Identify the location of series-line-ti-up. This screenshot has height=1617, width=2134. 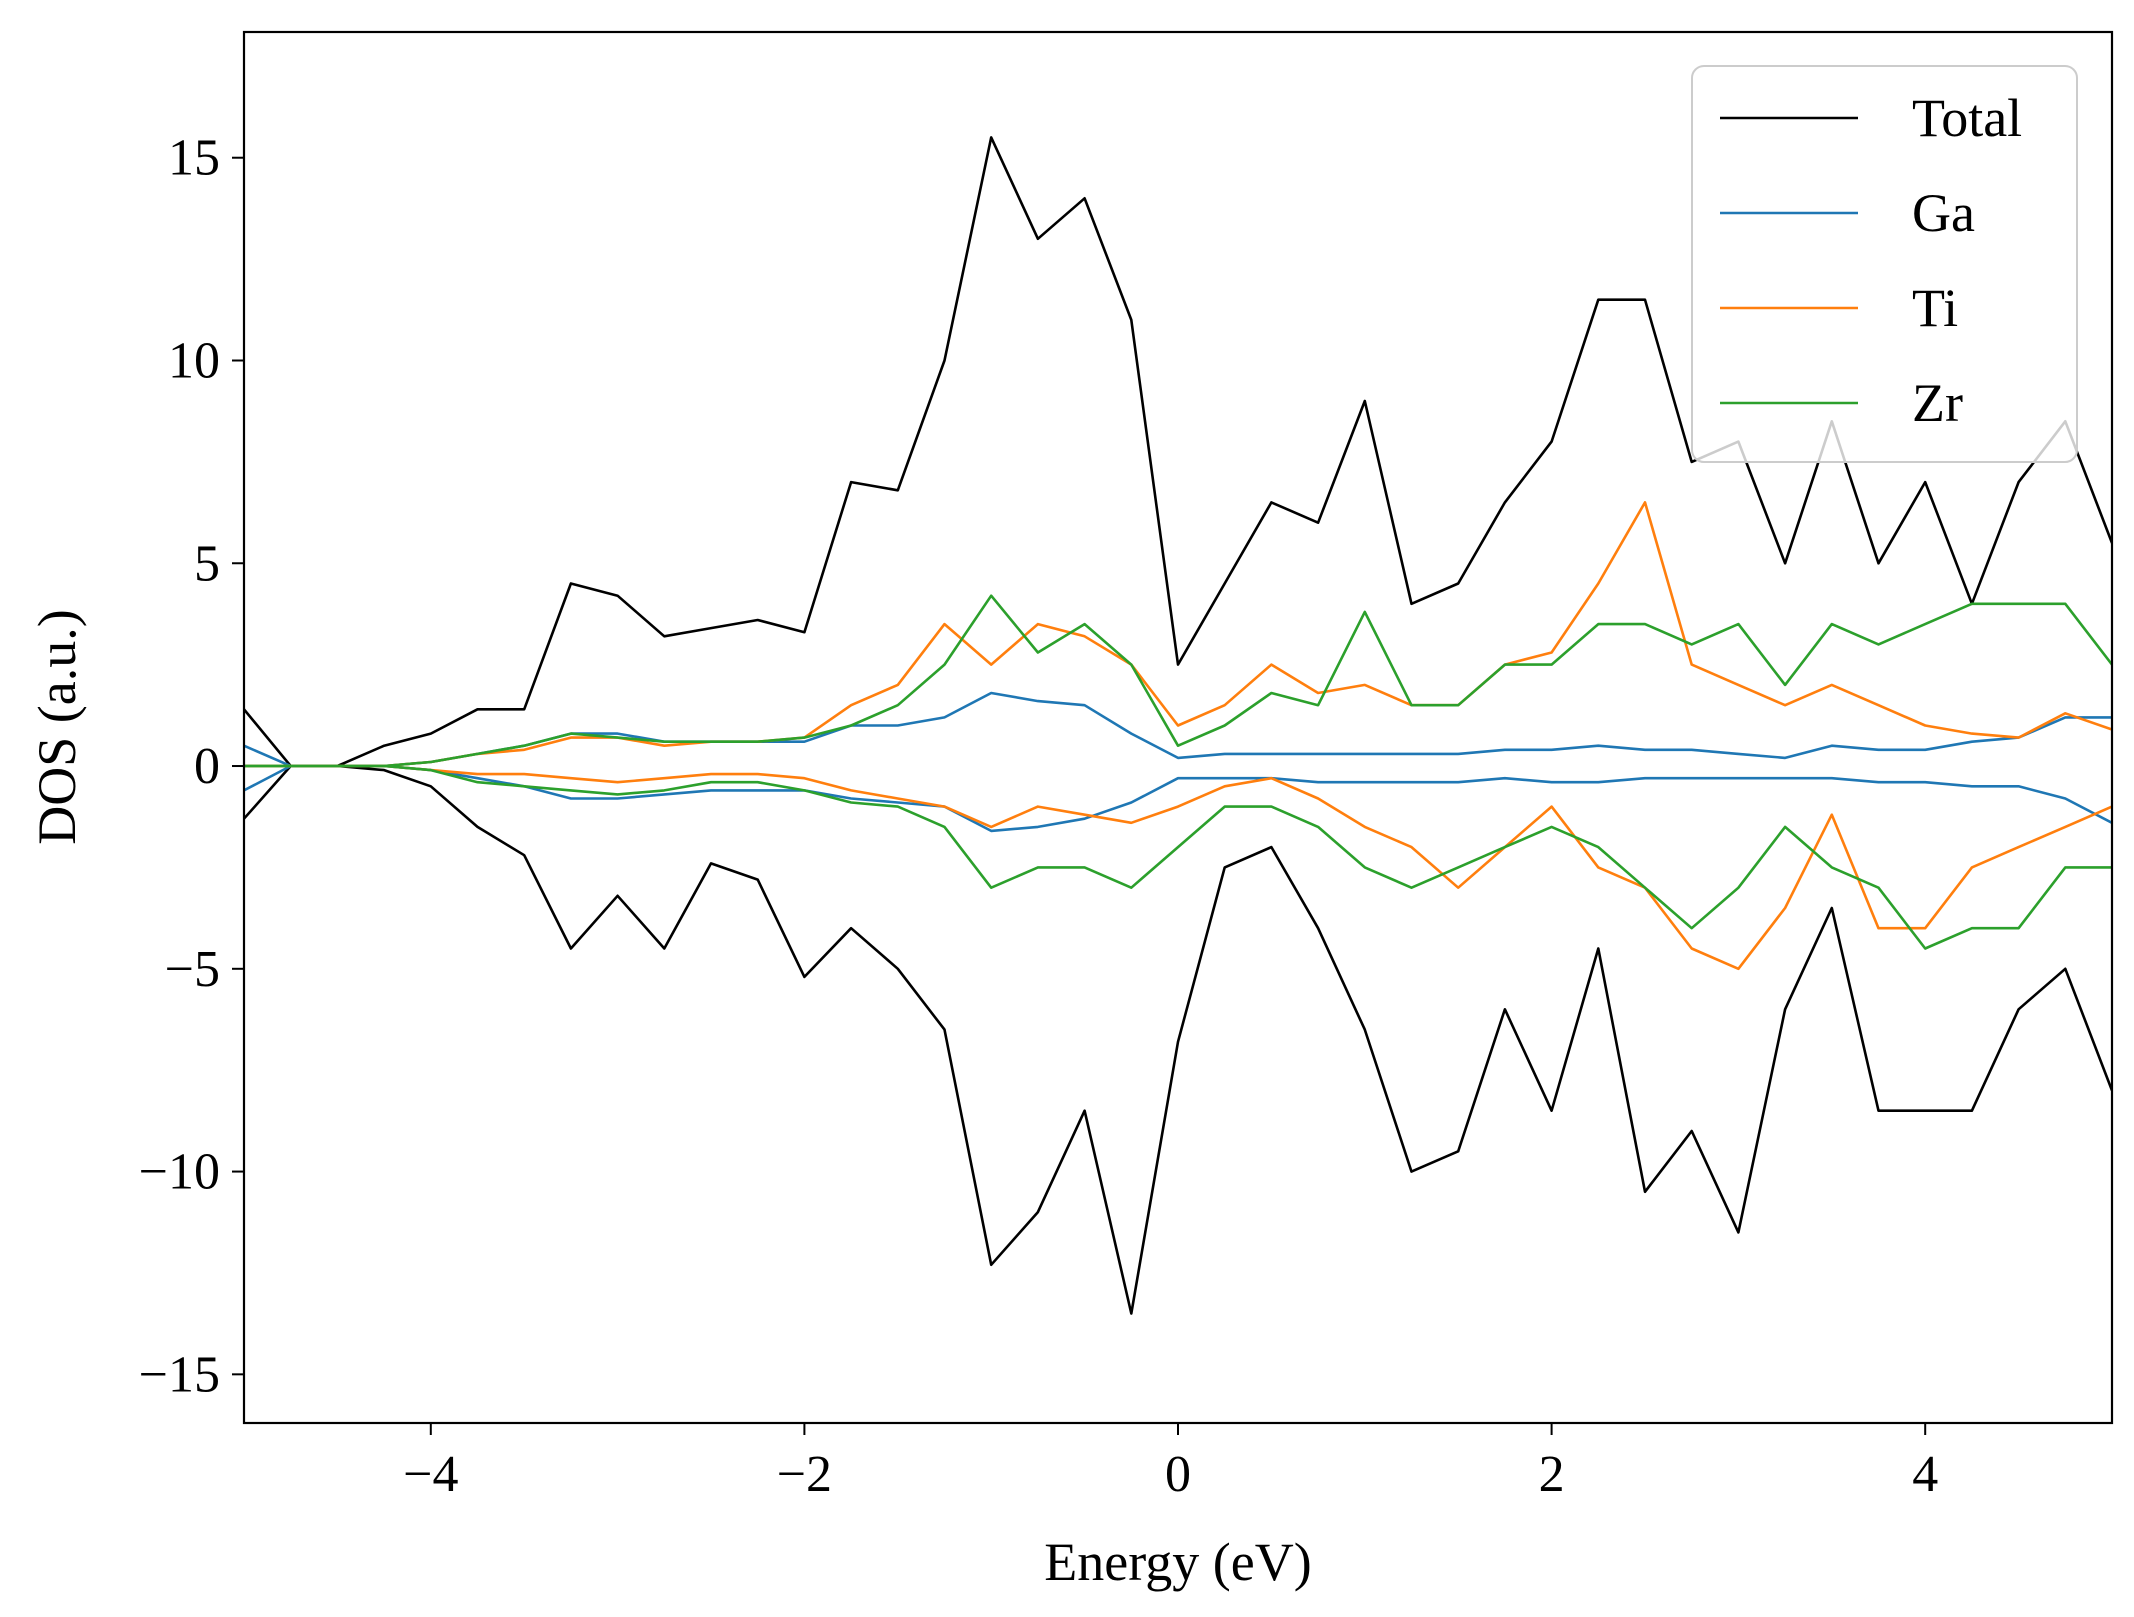
(1178, 634).